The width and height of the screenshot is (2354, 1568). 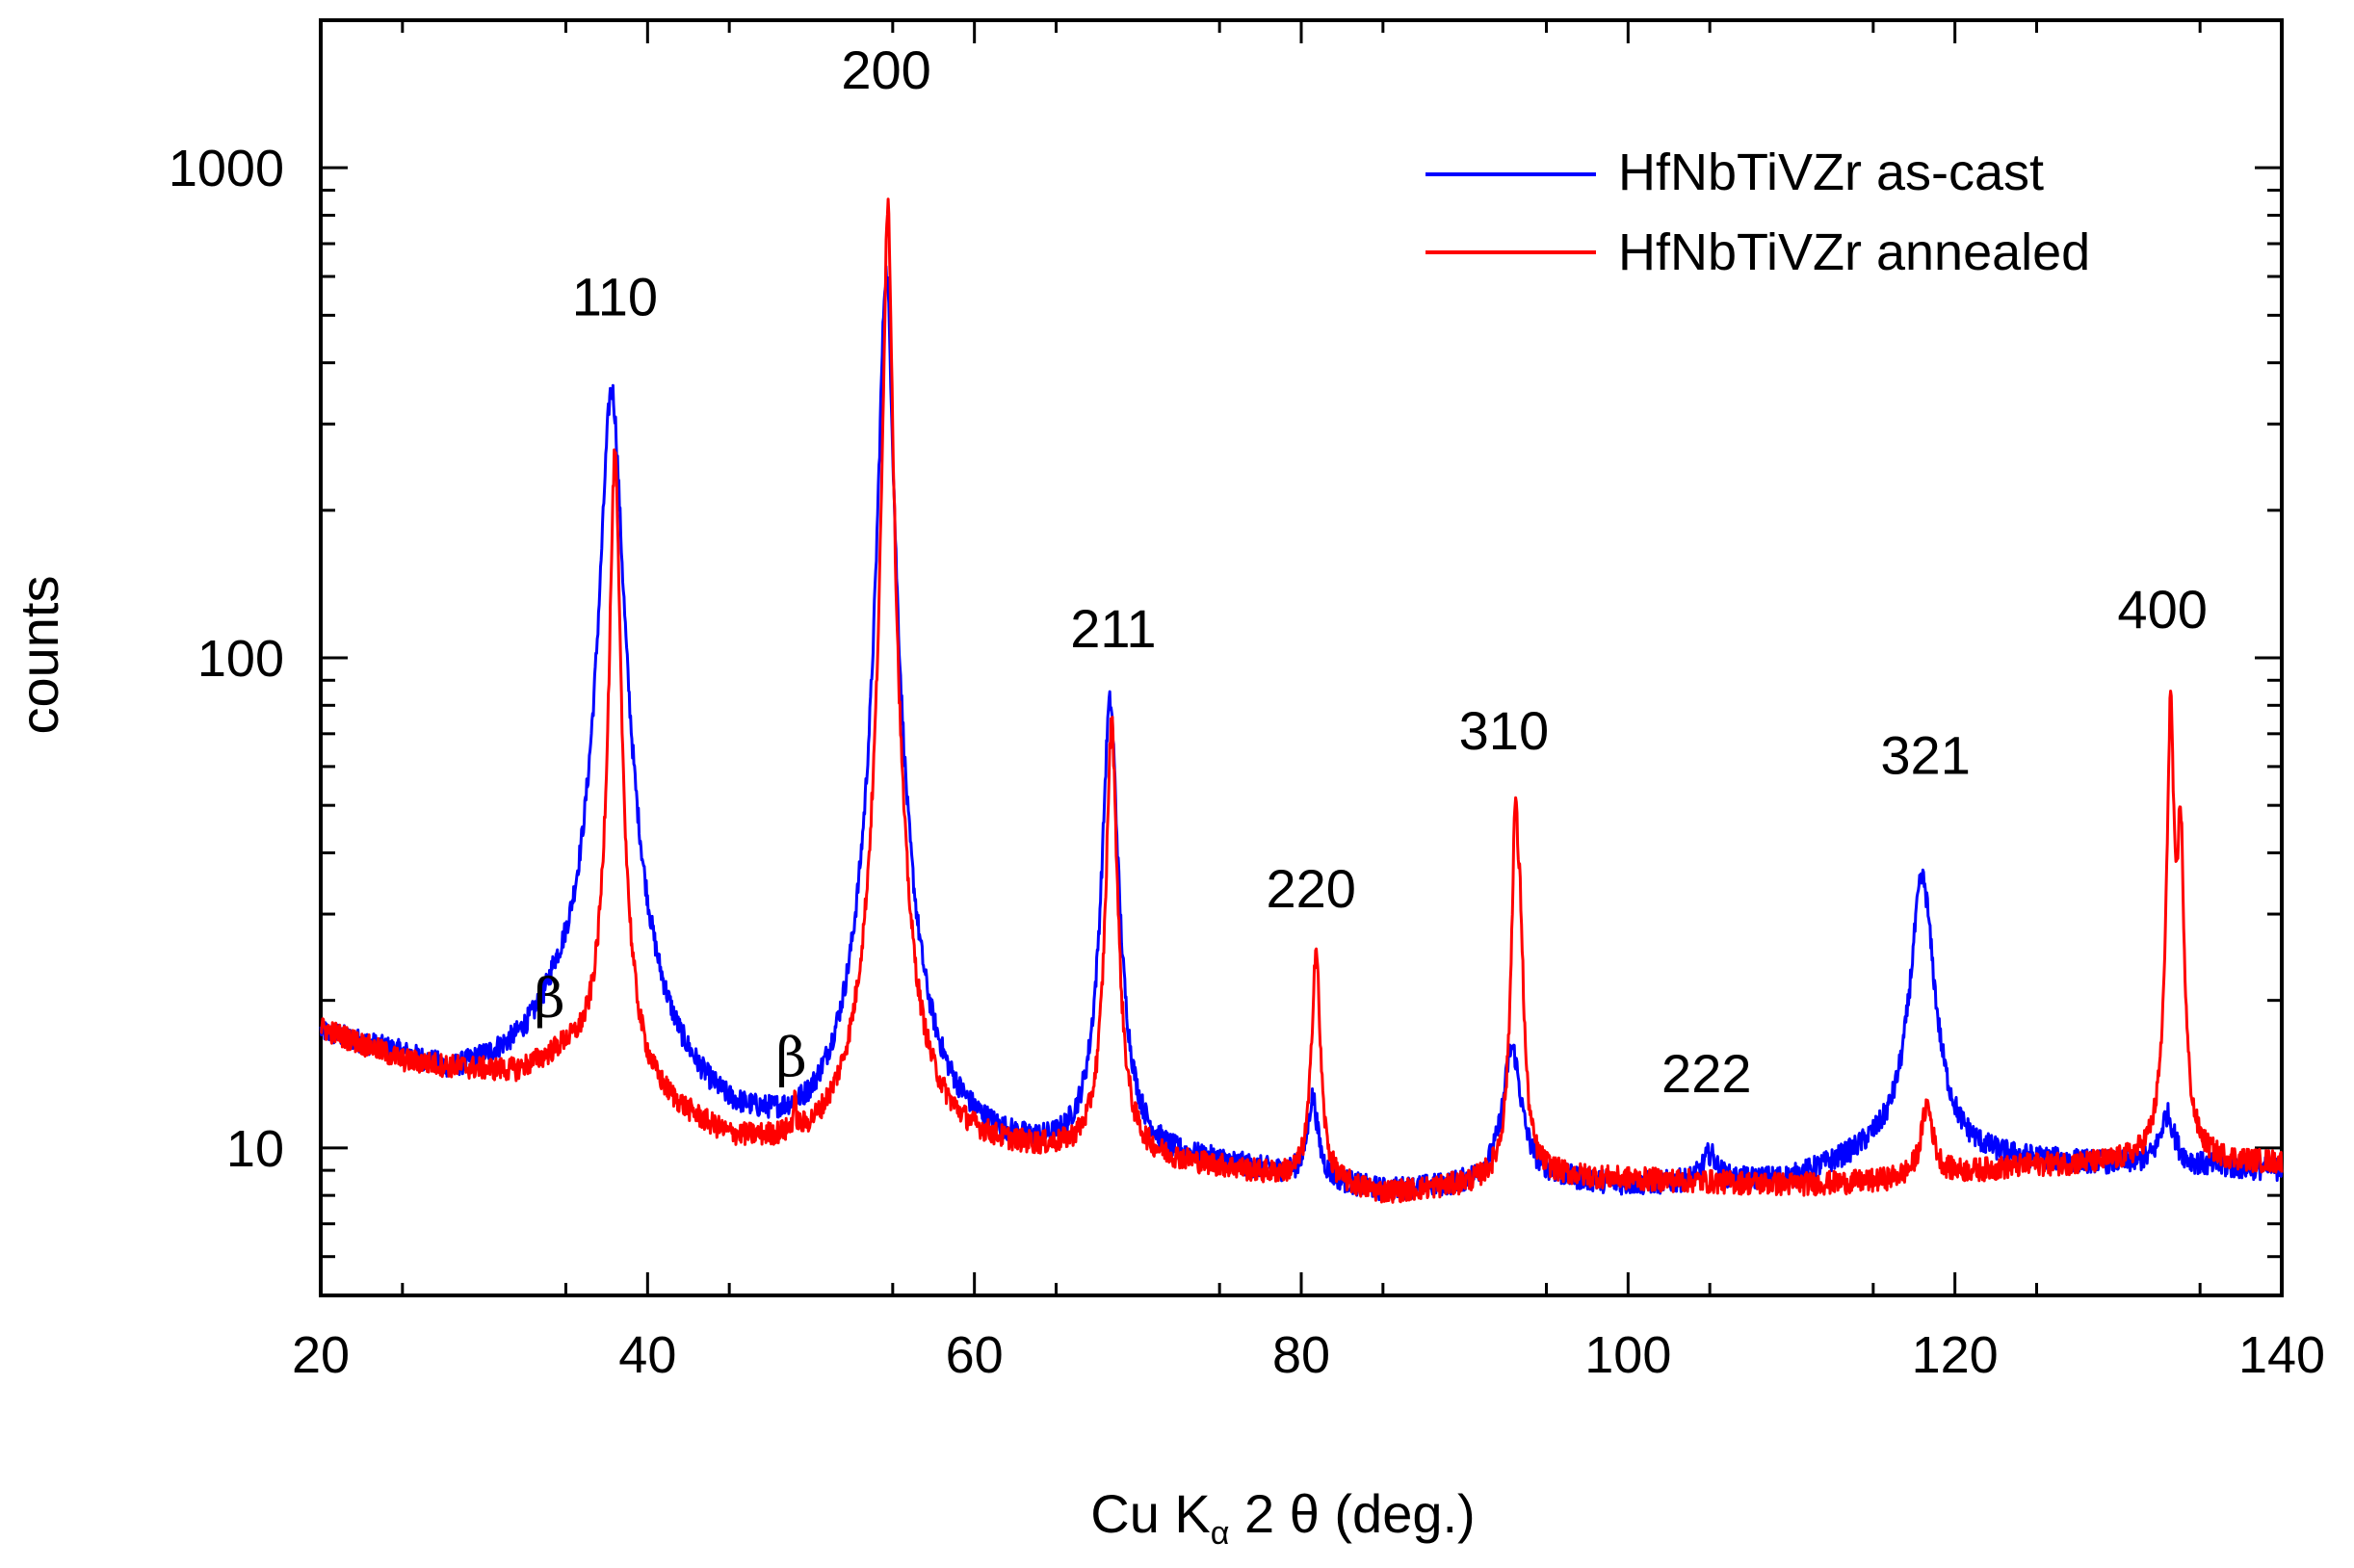 What do you see at coordinates (1706, 1073) in the screenshot?
I see `peak-label-222: 222` at bounding box center [1706, 1073].